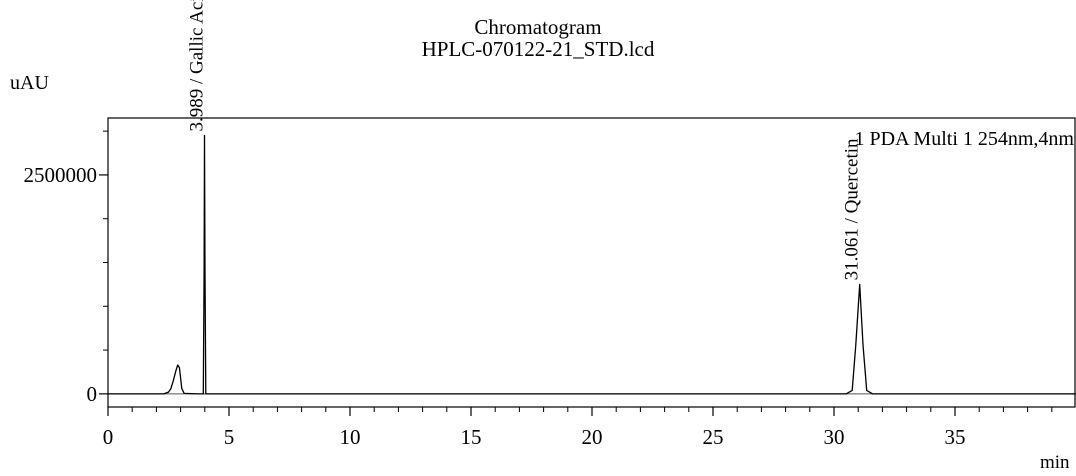 This screenshot has width=1076, height=476. What do you see at coordinates (61, 175) in the screenshot?
I see `y-tick-label: 2500000` at bounding box center [61, 175].